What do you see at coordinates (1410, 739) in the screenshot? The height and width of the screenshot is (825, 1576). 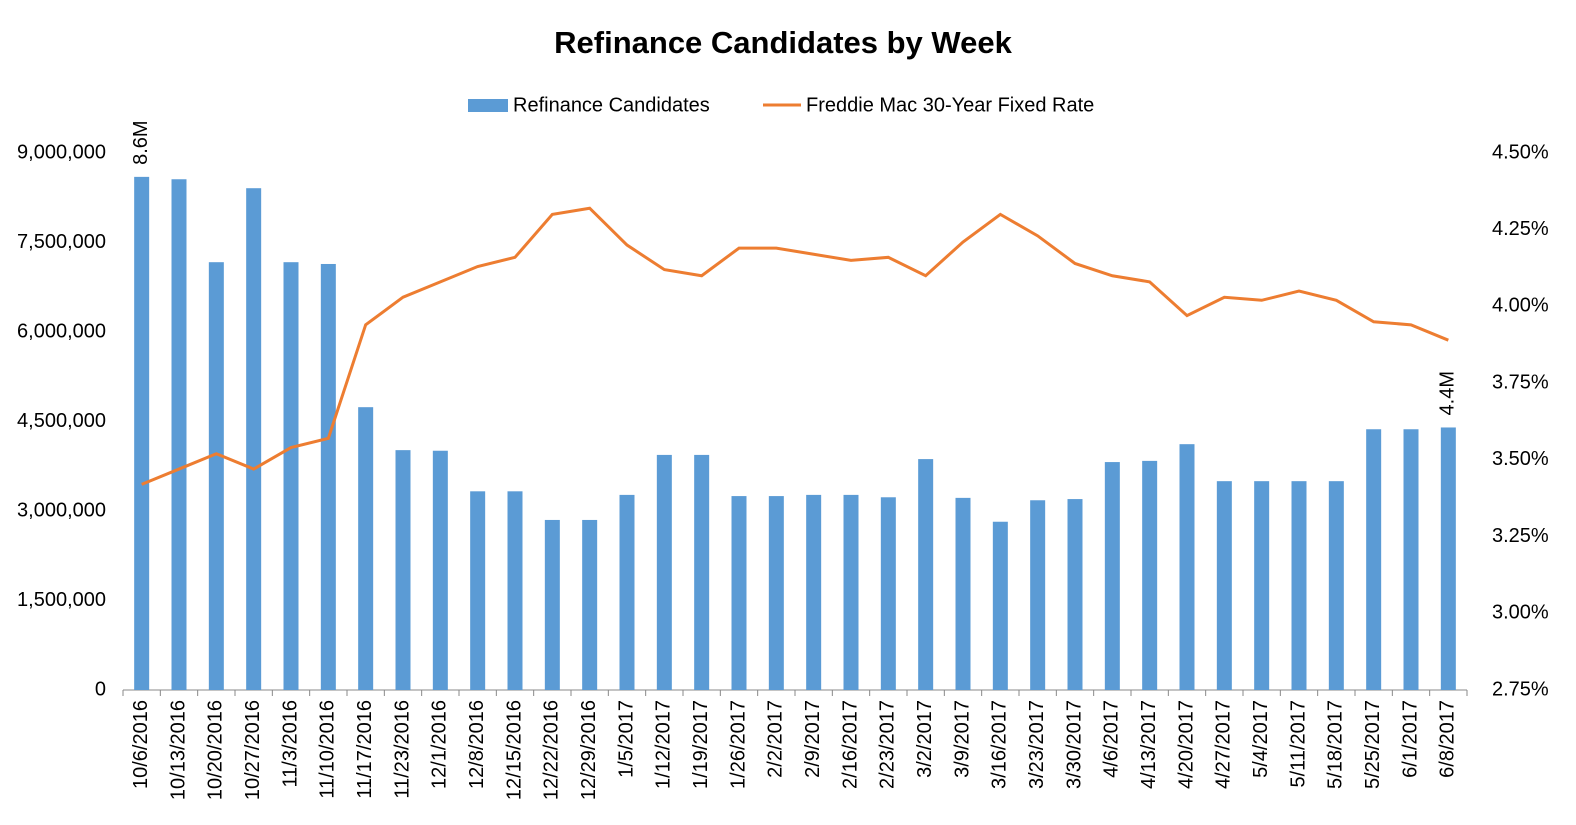 I see `x-tick-label: 6/1/2017` at bounding box center [1410, 739].